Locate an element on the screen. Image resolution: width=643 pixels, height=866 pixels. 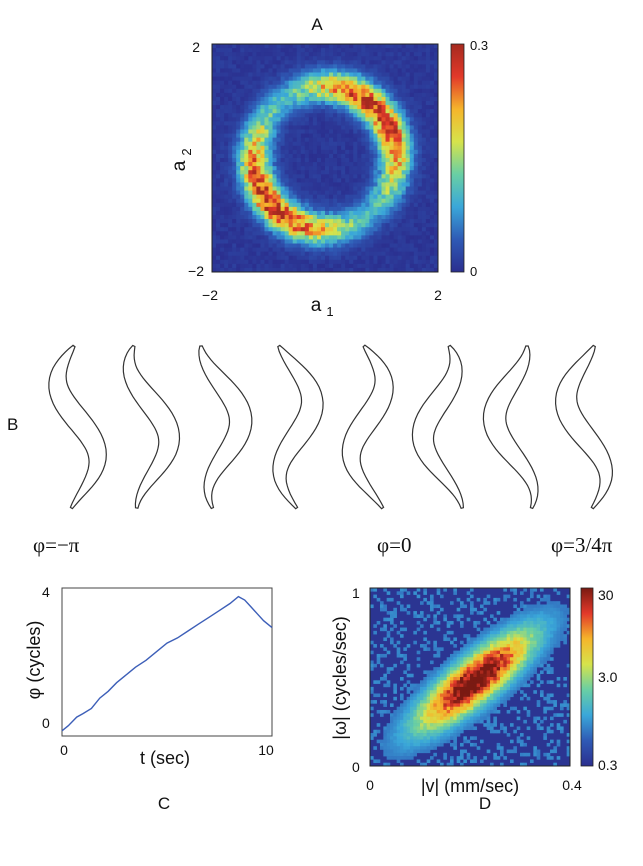
heatmap-a-cell-2054 is located at coordinates (359, 201).